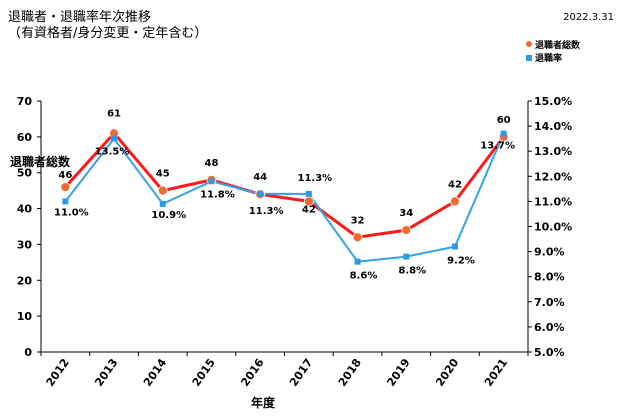 Image resolution: width=624 pixels, height=420 pixels. Describe the element at coordinates (252, 372) in the screenshot. I see `x-tick-label: 2016` at that location.